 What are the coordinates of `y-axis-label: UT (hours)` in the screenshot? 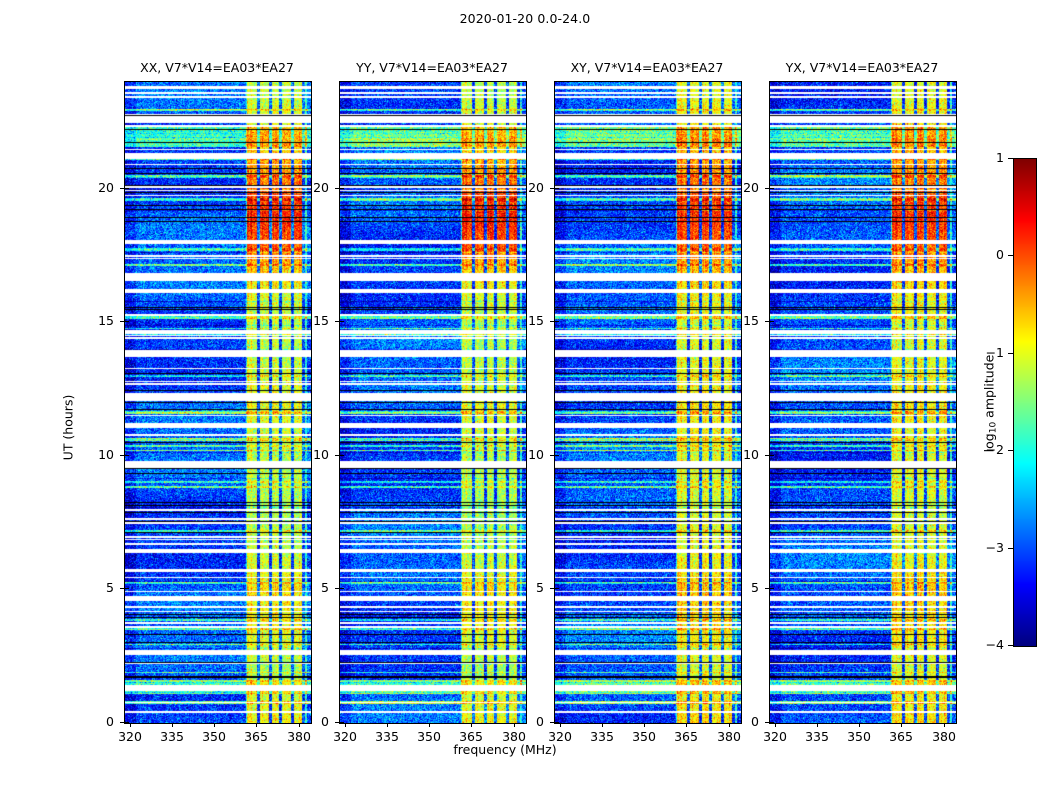 It's located at (68, 427).